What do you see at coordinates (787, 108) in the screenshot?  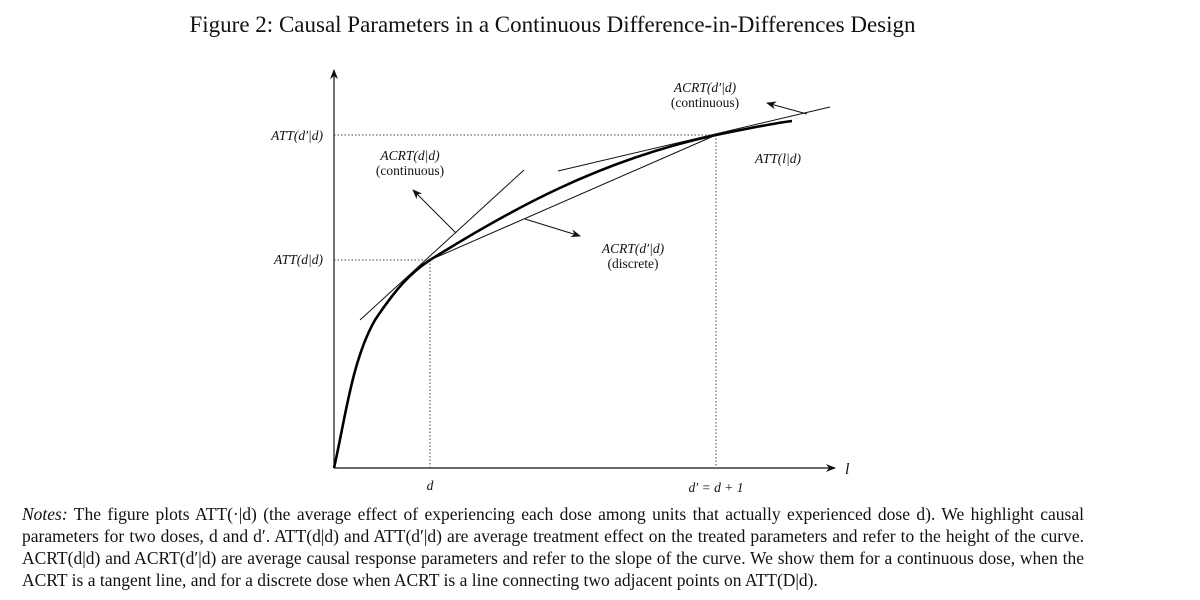 I see `arrow-acrt-dpd-continuous` at bounding box center [787, 108].